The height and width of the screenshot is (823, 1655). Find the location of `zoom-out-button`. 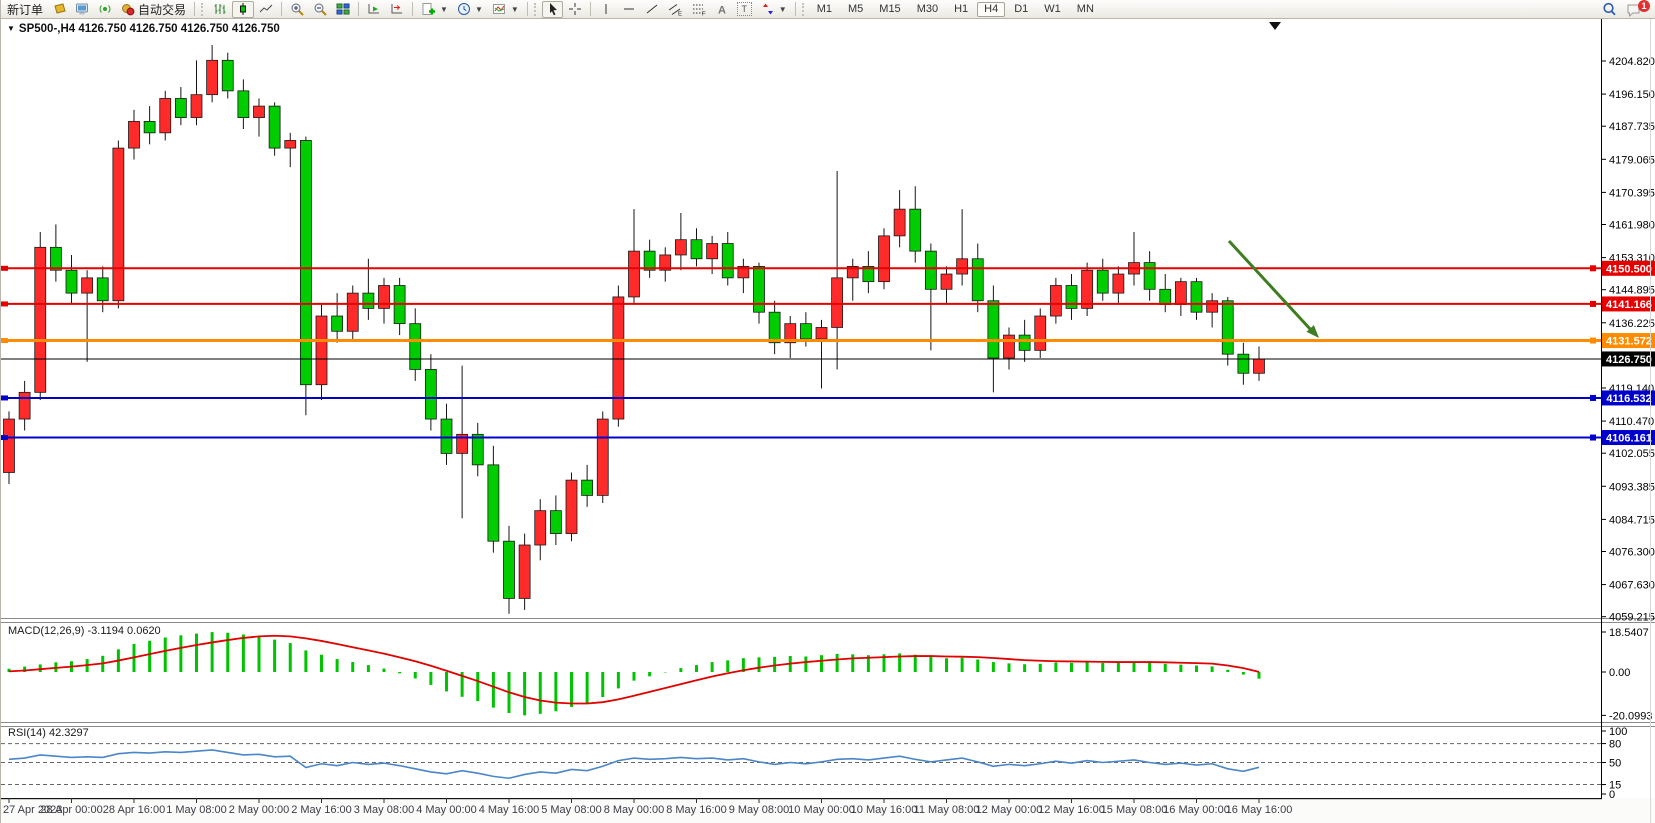

zoom-out-button is located at coordinates (320, 9).